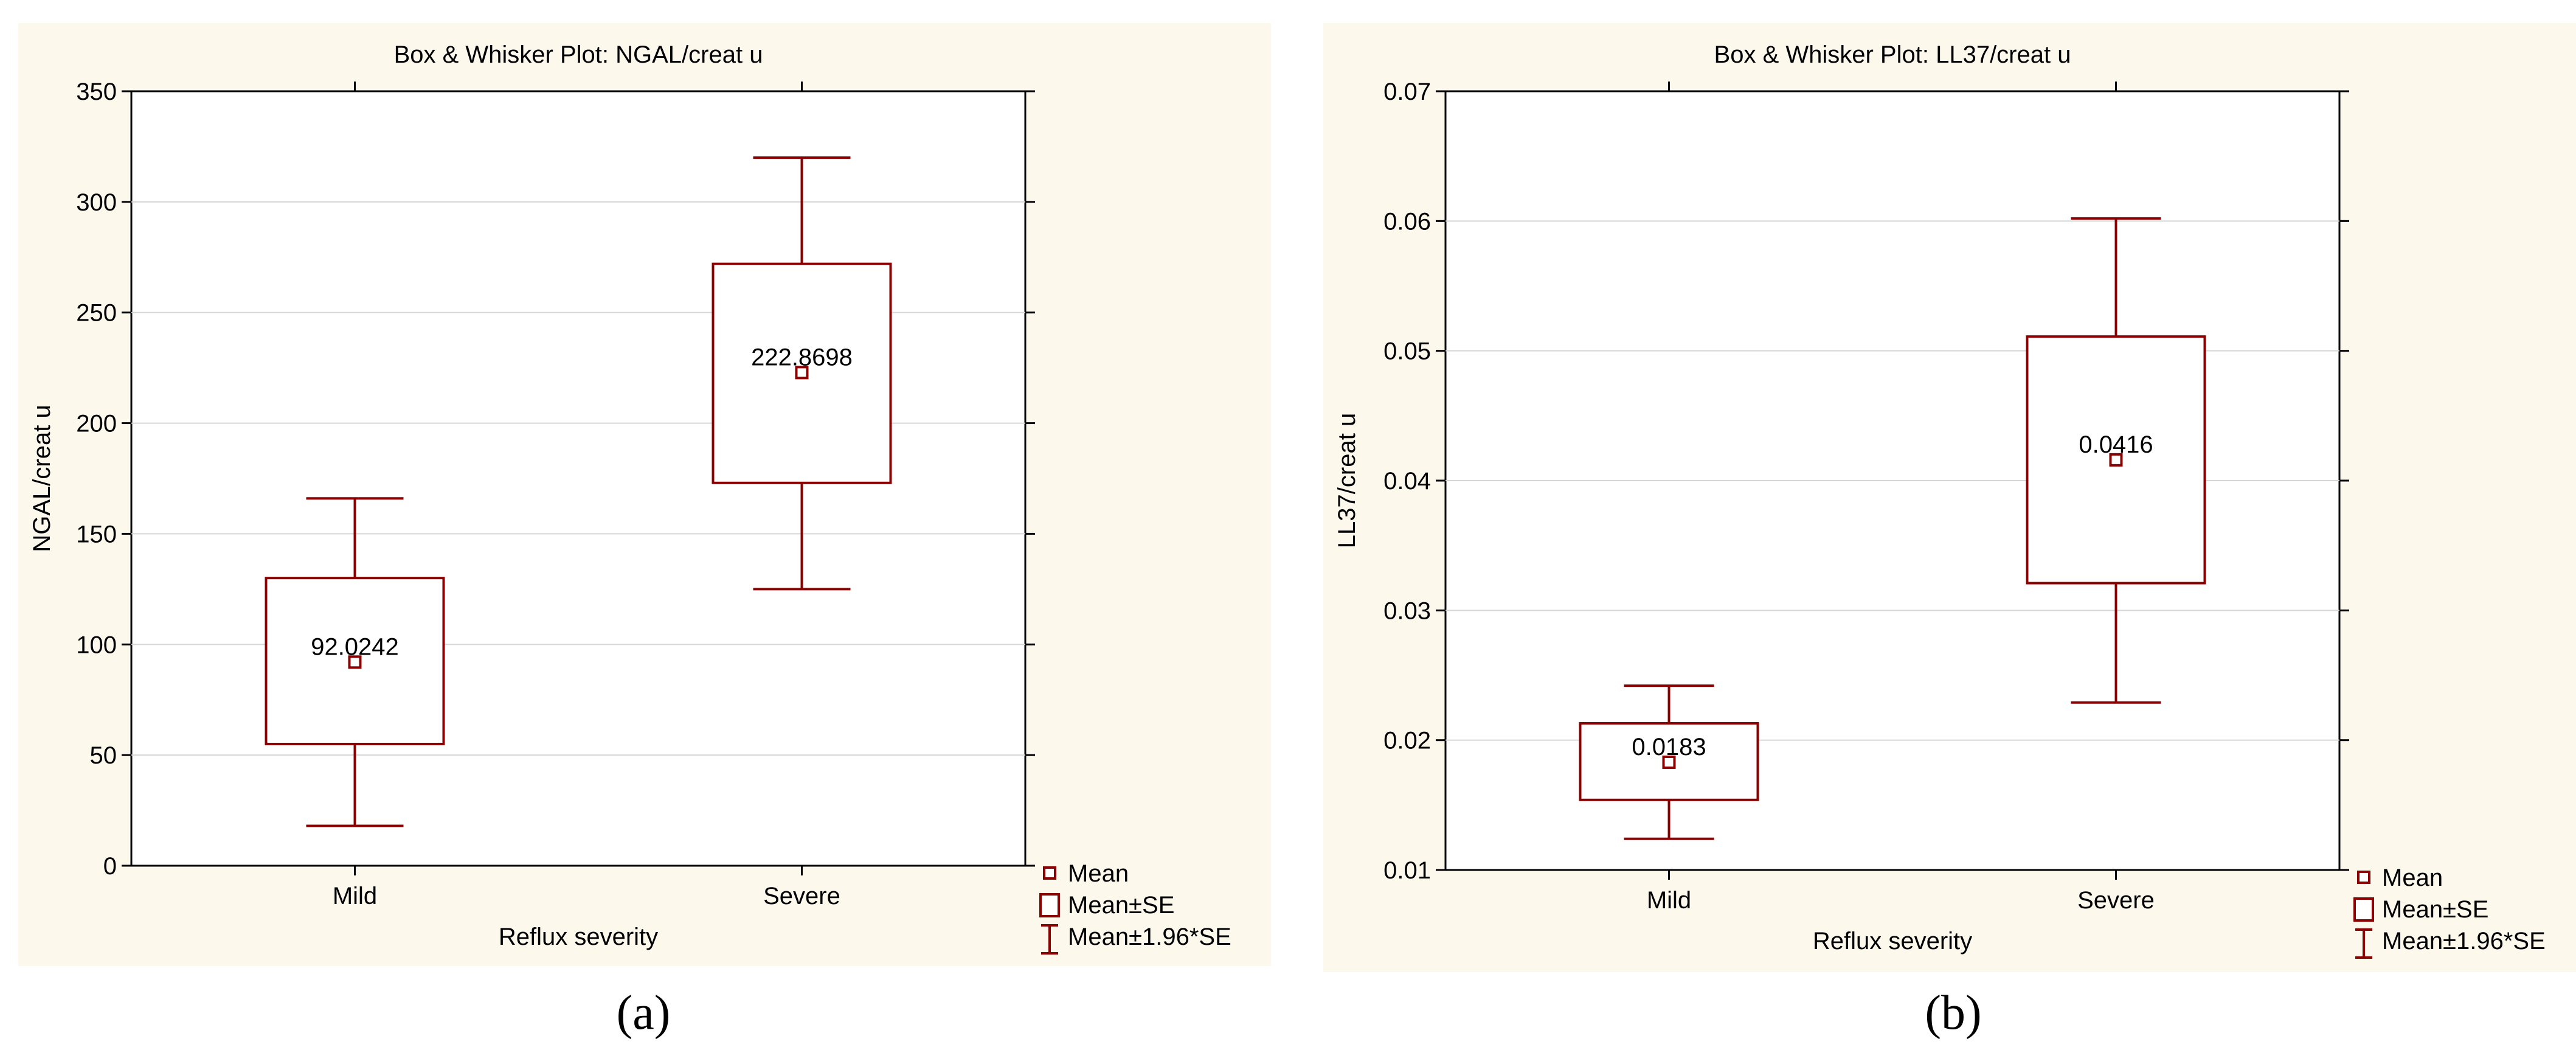  I want to click on y-tick-label: 250, so click(96, 313).